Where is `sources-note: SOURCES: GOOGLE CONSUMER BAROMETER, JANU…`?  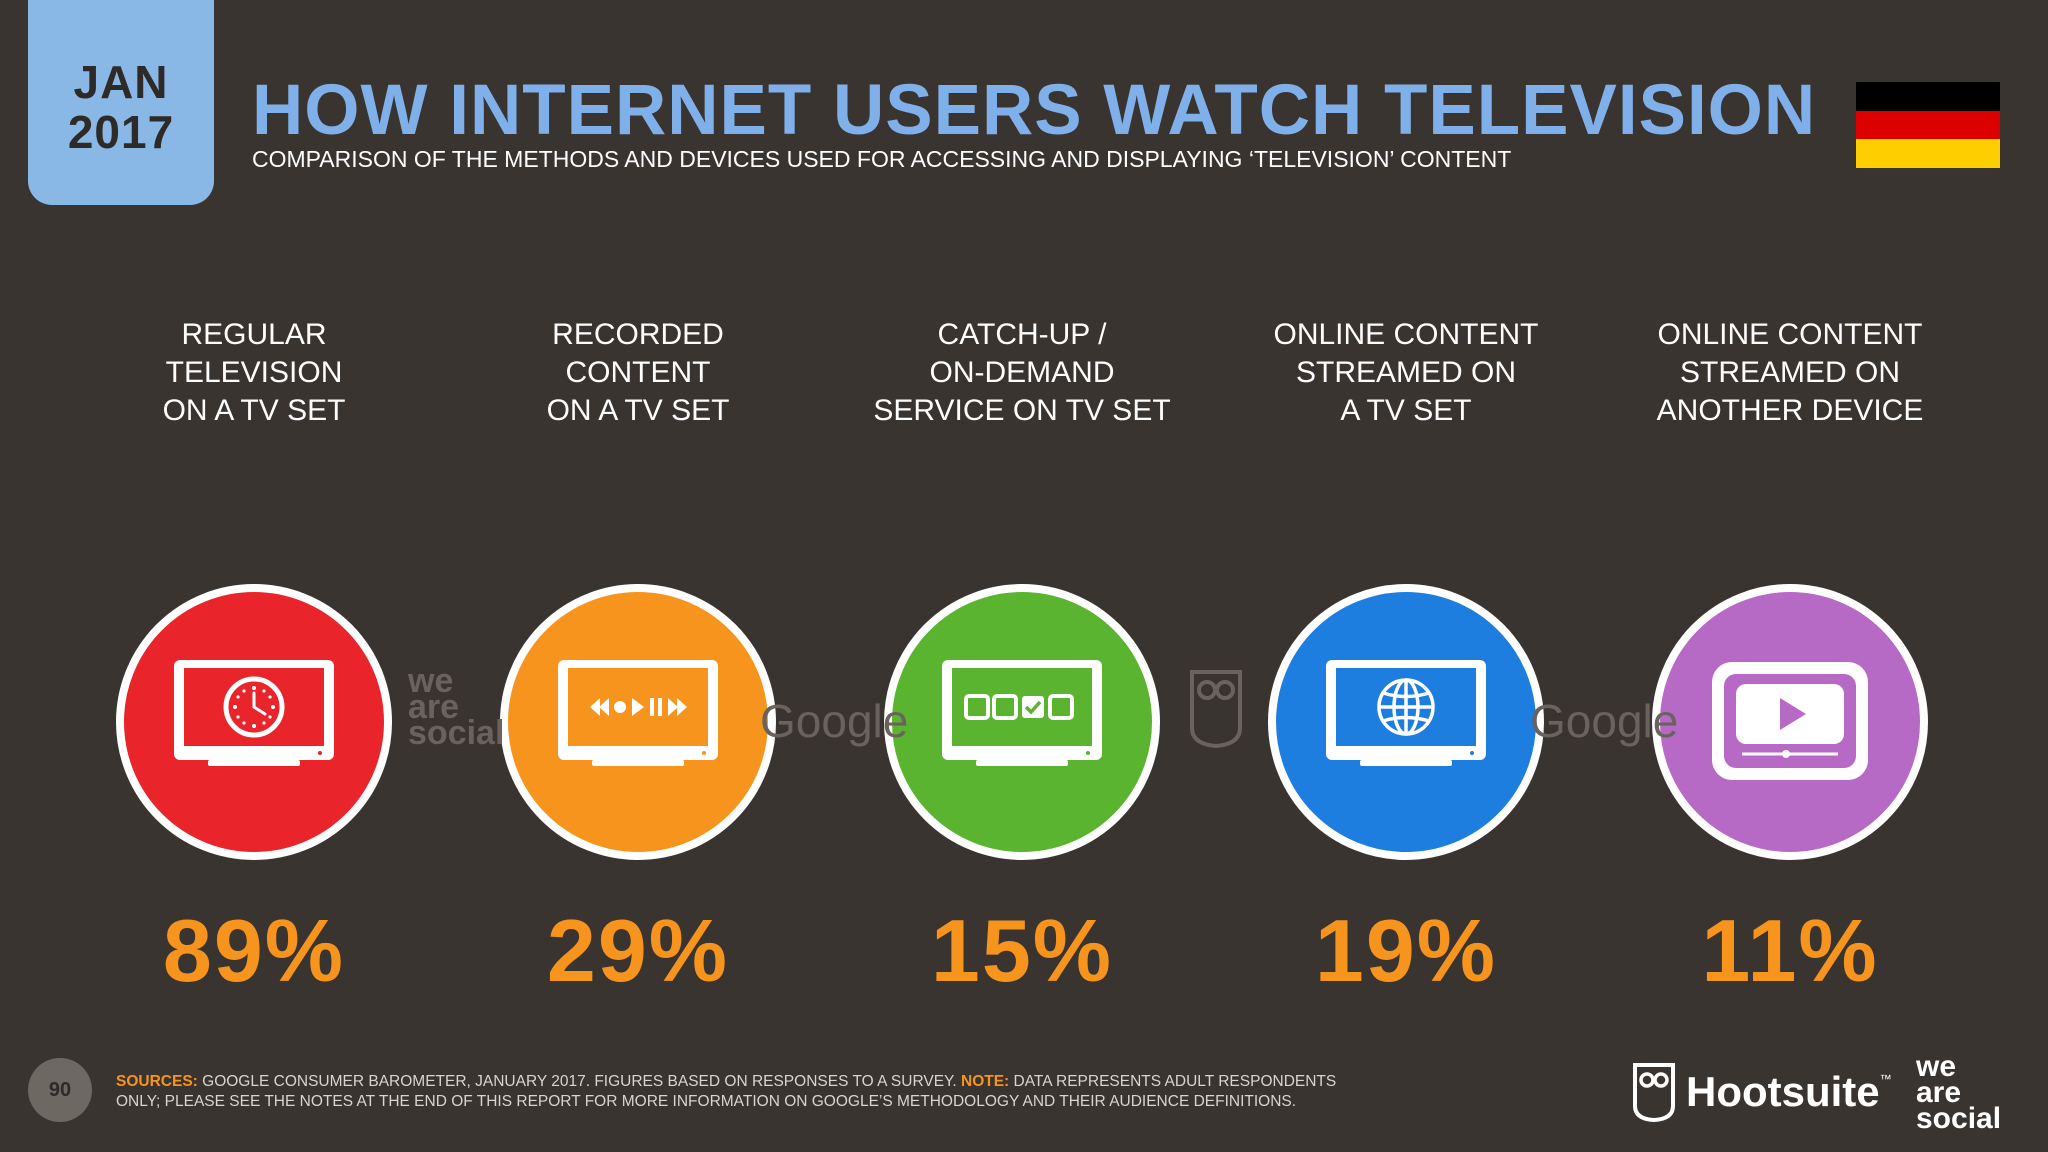 sources-note: SOURCES: GOOGLE CONSUMER BAROMETER, JANU… is located at coordinates (736, 1092).